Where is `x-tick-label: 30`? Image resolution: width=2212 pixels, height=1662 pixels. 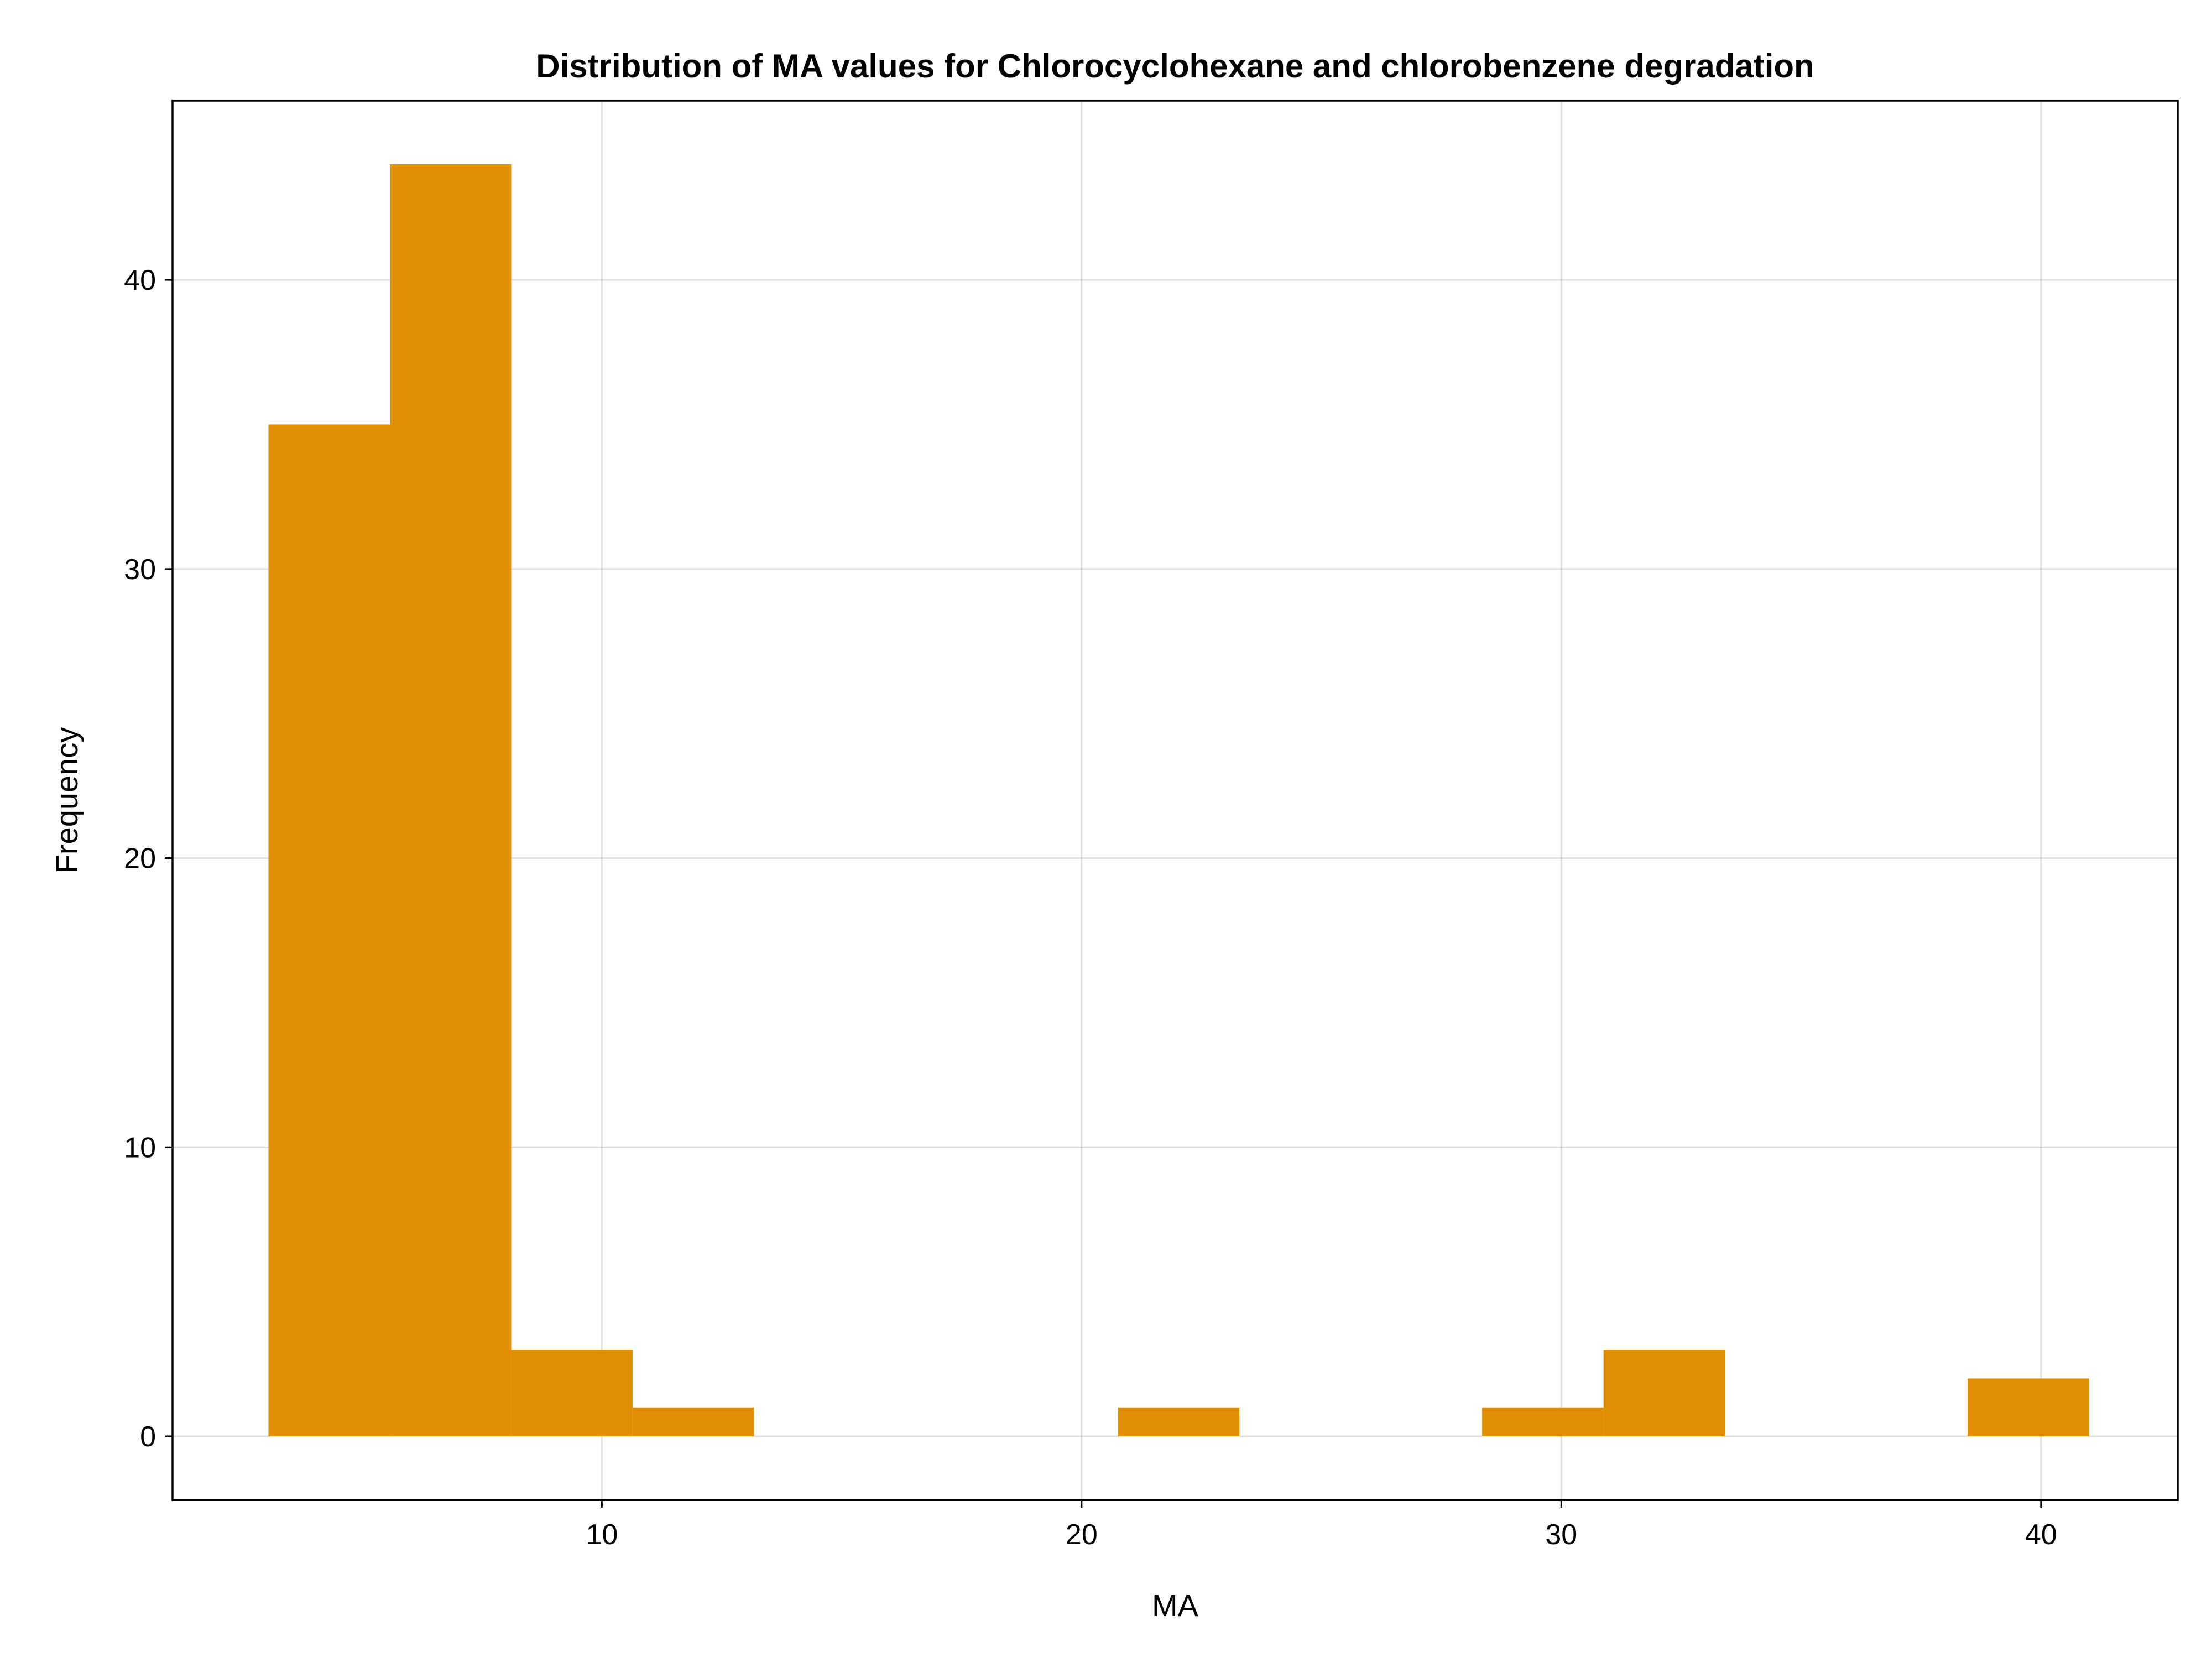
x-tick-label: 30 is located at coordinates (1561, 1535).